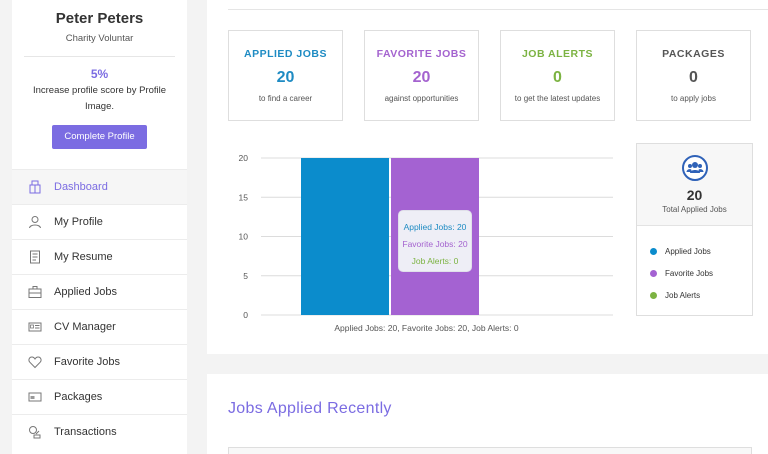 This screenshot has height=454, width=768. I want to click on complete-profile-button: Complete Profile, so click(99, 137).